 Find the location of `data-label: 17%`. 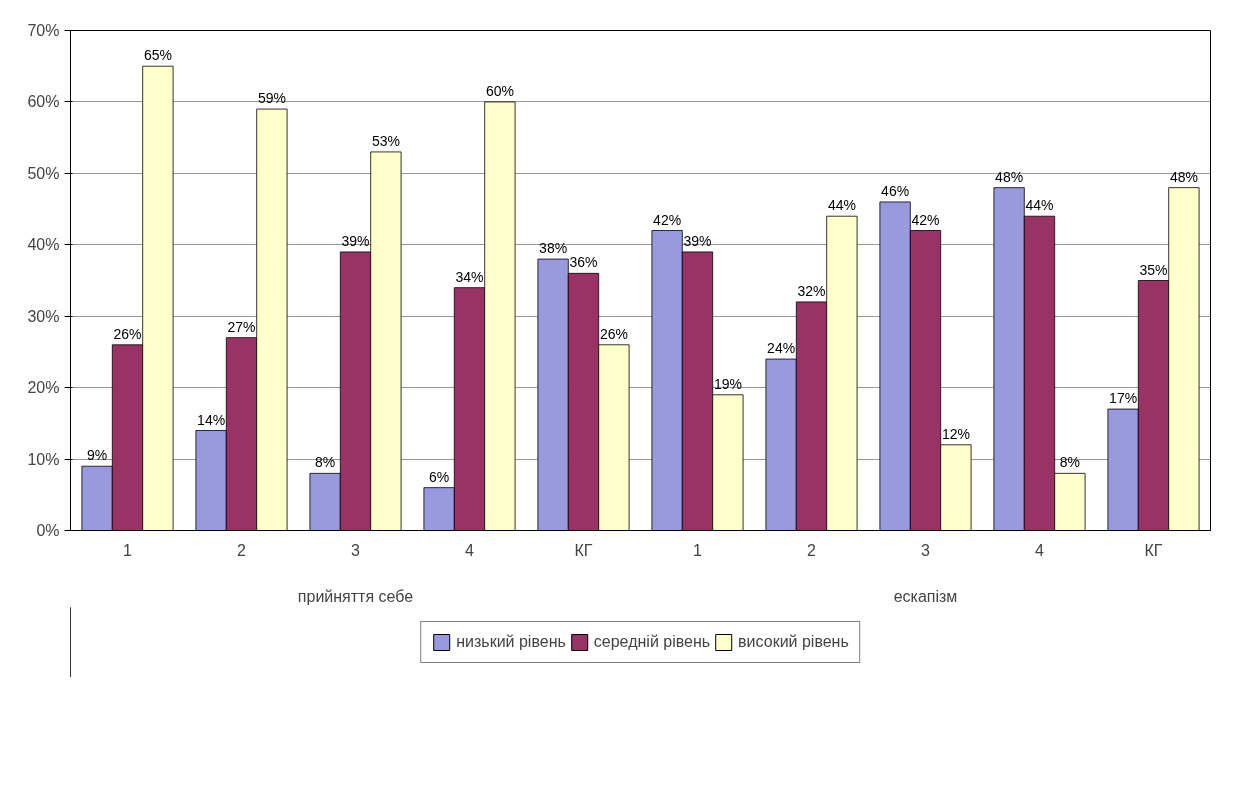

data-label: 17% is located at coordinates (1123, 398).